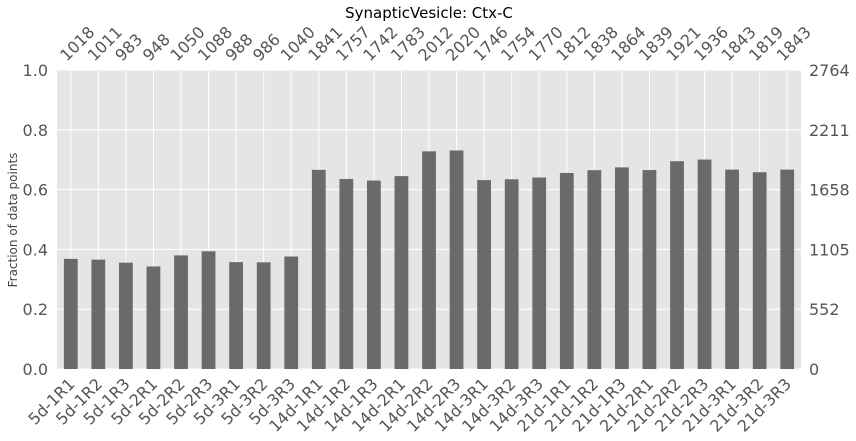 The height and width of the screenshot is (441, 856). I want to click on y2-tick-label: 1658, so click(829, 190).